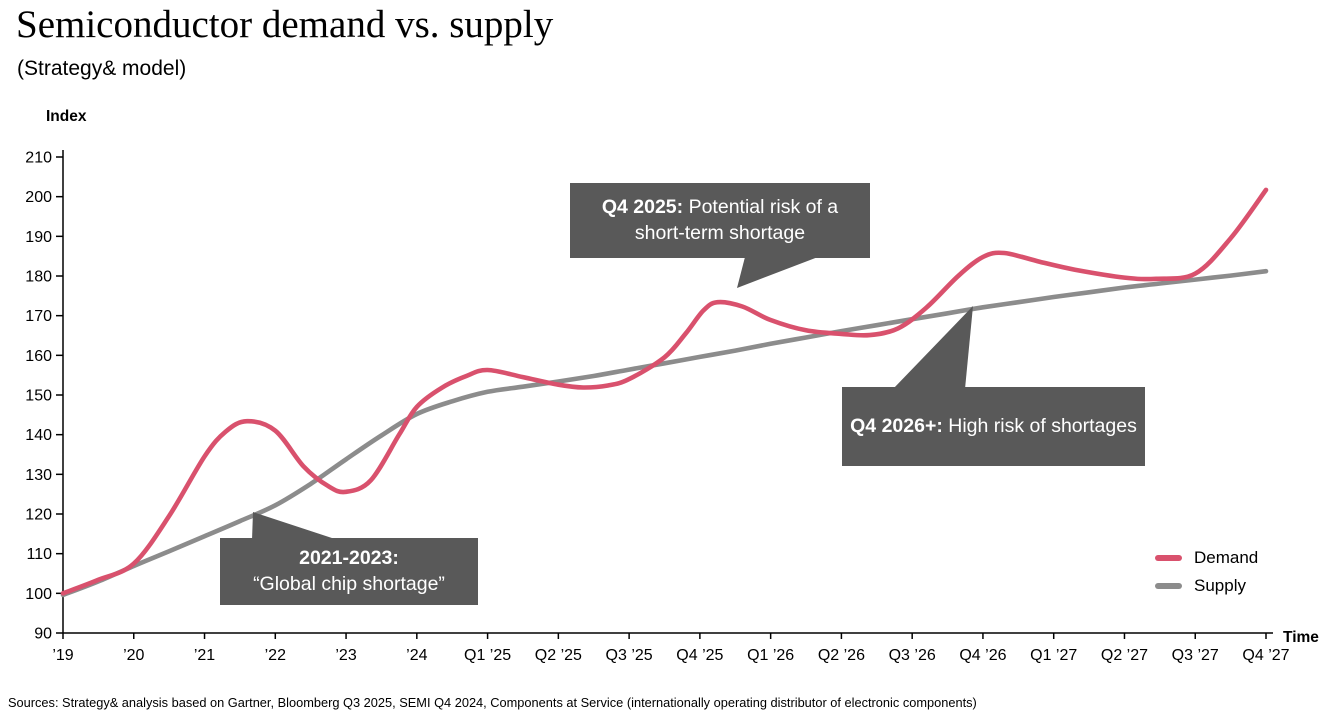 This screenshot has width=1340, height=722. What do you see at coordinates (1226, 557) in the screenshot?
I see `legend-label: Demand` at bounding box center [1226, 557].